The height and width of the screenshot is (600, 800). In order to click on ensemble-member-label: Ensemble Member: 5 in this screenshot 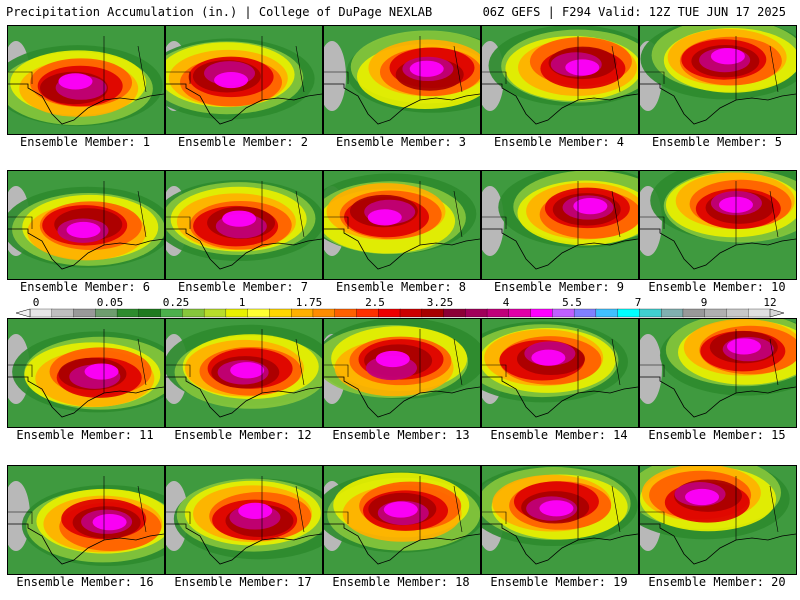, I will do `click(717, 142)`.